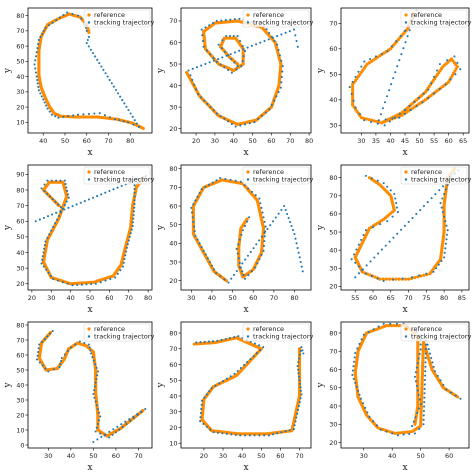 This screenshot has height=475, width=474. Describe the element at coordinates (20, 430) in the screenshot. I see `y-tick-label: 10` at that location.